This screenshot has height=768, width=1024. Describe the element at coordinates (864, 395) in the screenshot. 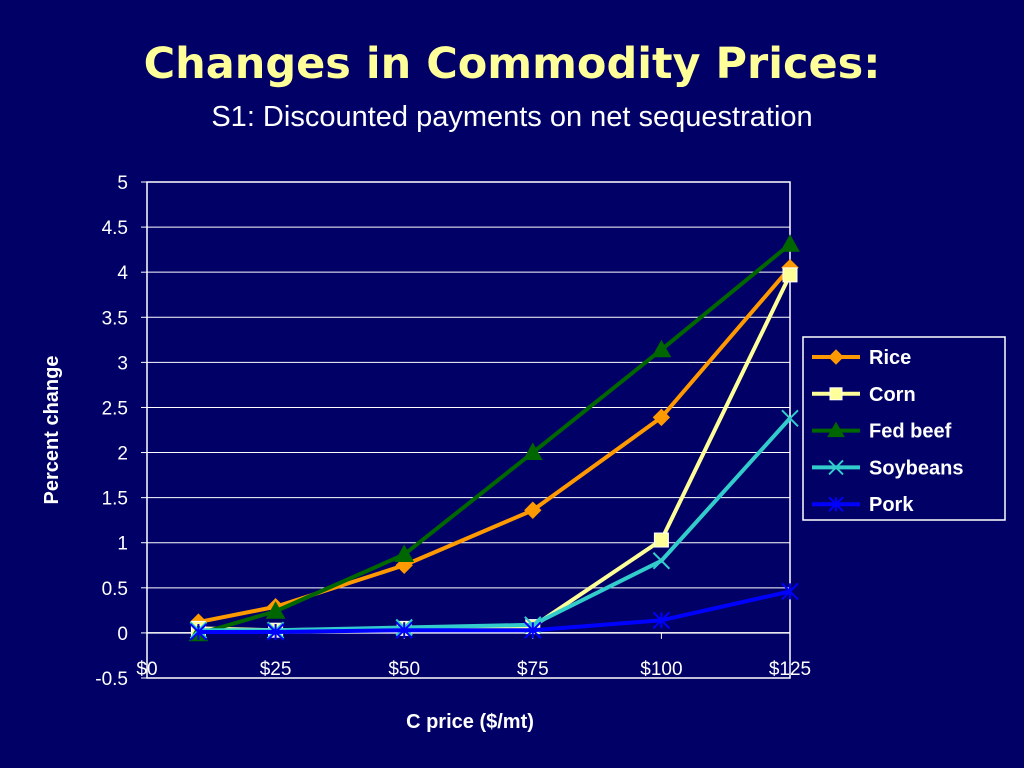

I see `legend-item-corn: Corn` at that location.